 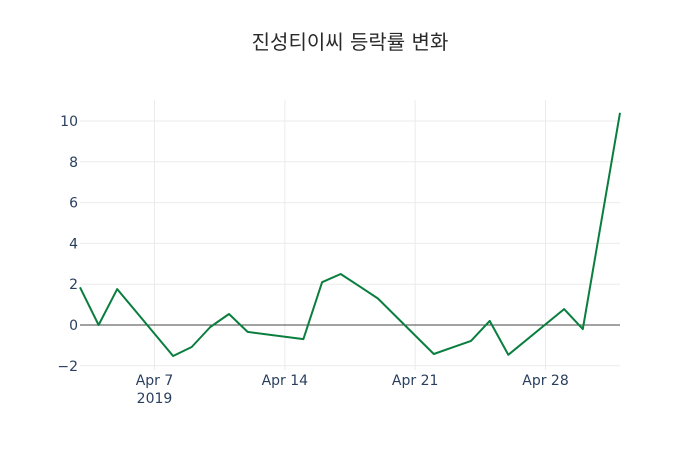 I want to click on y-tick-label: 8, so click(x=73, y=163).